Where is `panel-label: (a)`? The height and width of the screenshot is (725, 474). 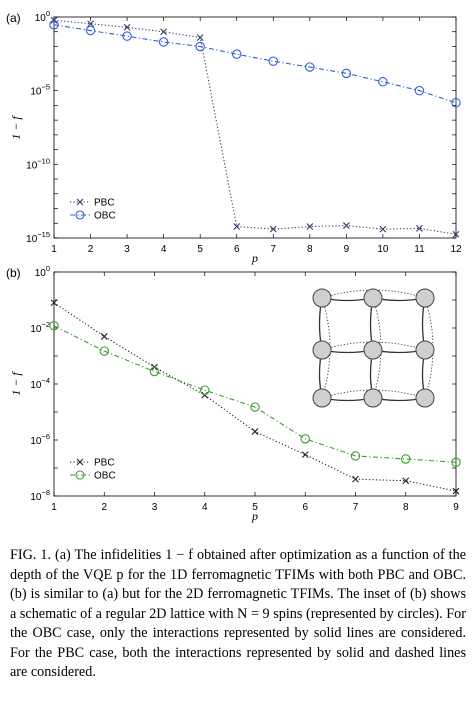
panel-label: (a) is located at coordinates (13, 18).